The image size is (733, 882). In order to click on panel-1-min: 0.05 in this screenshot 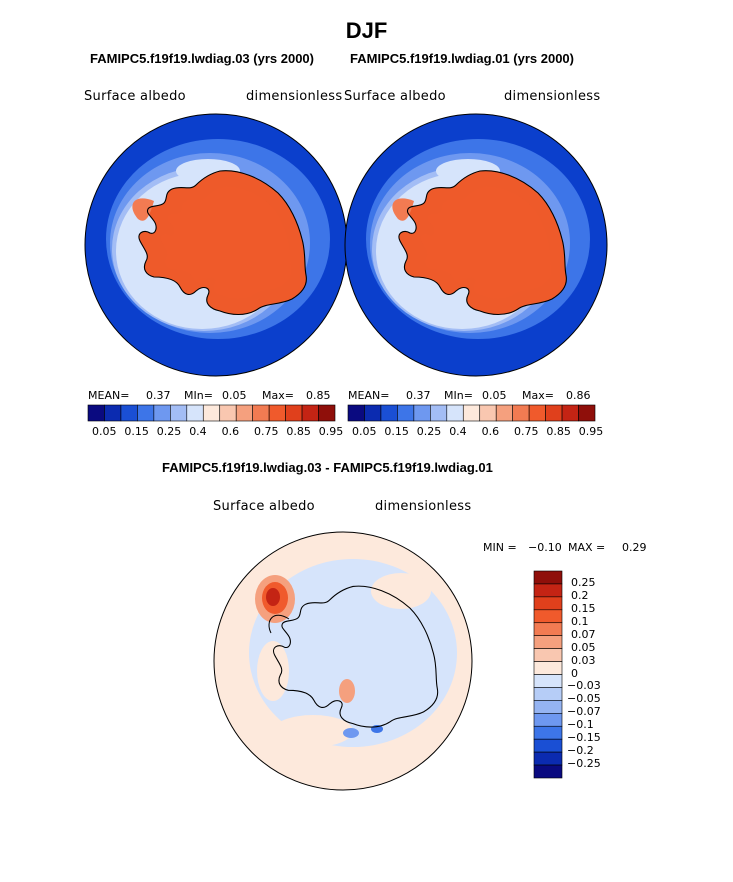, I will do `click(234, 395)`.